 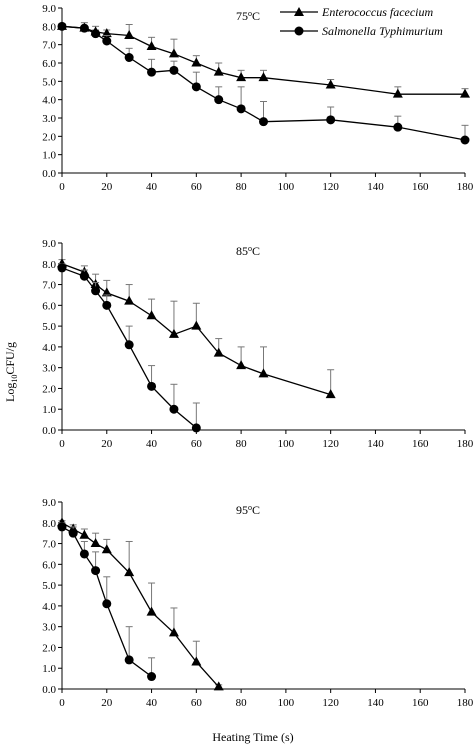 I want to click on legend-label-salmonella: Salmonella Typhimurium, so click(x=382, y=31).